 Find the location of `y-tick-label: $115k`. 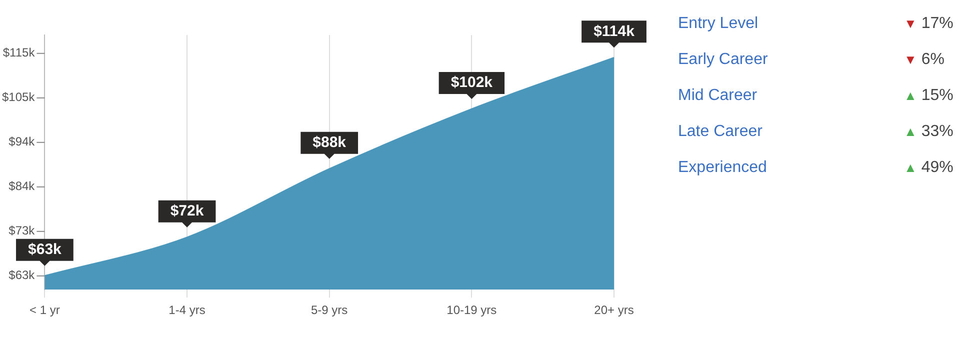

y-tick-label: $115k is located at coordinates (19, 53).